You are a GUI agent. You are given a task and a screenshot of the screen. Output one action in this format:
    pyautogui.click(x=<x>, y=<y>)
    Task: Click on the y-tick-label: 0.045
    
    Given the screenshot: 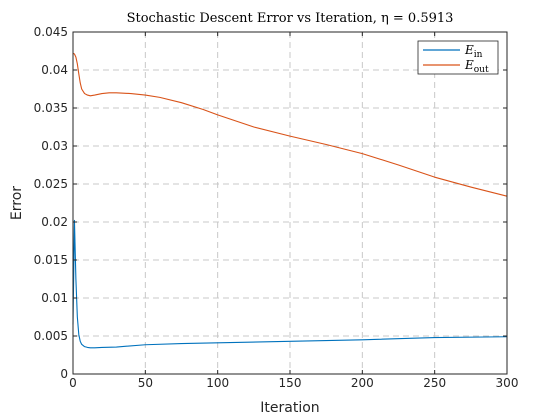 What is the action you would take?
    pyautogui.click(x=51, y=32)
    